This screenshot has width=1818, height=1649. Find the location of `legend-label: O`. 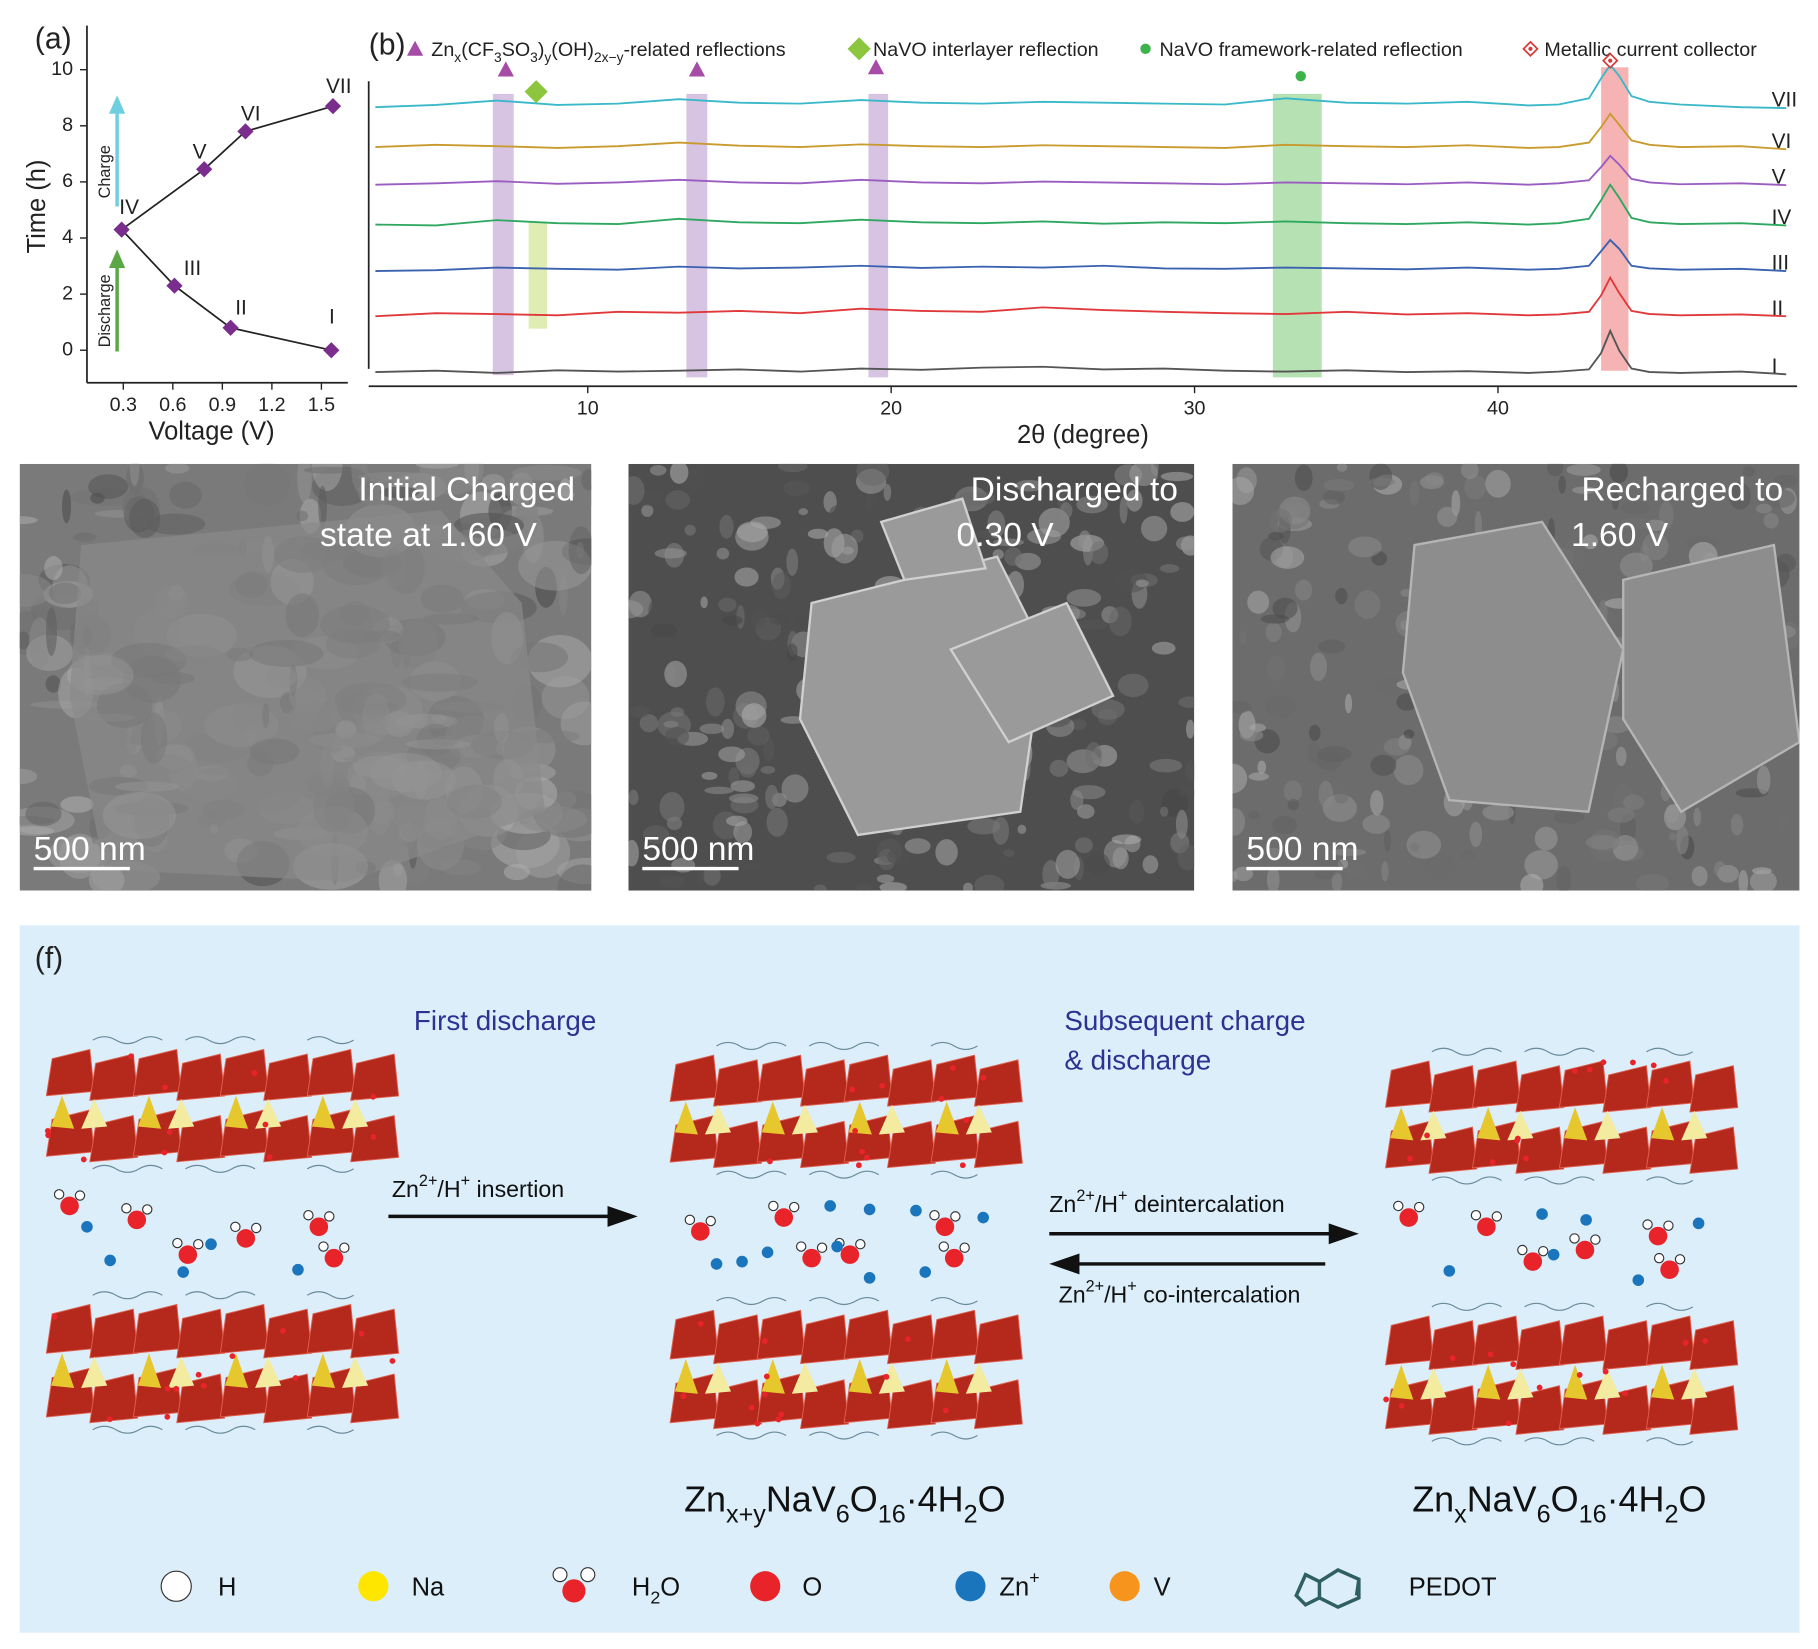

legend-label: O is located at coordinates (812, 1587).